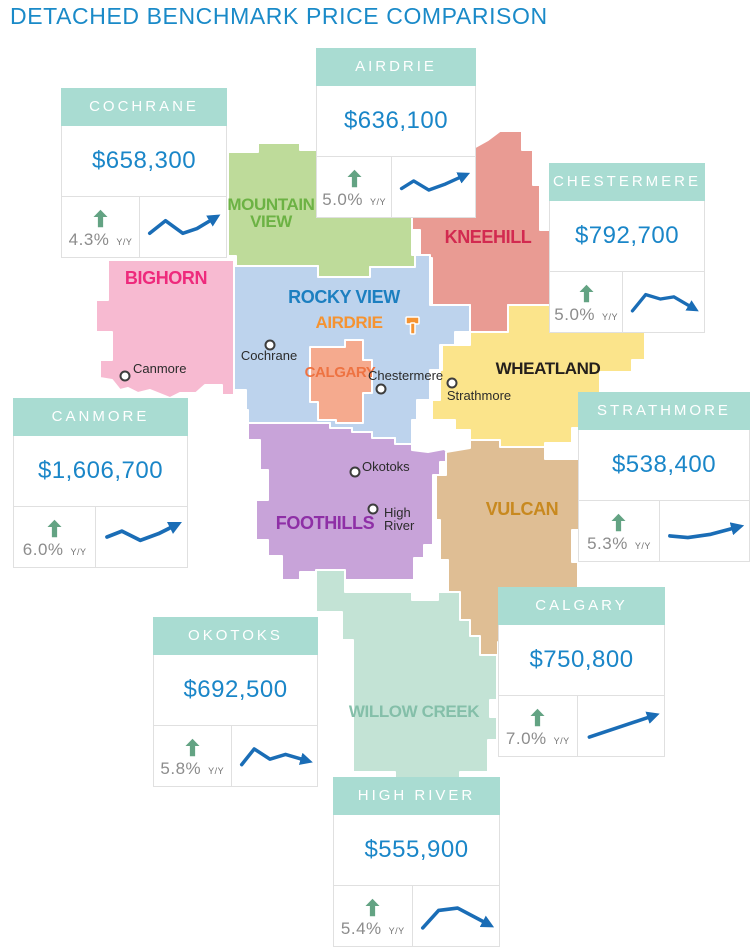 Image resolution: width=753 pixels, height=949 pixels. Describe the element at coordinates (350, 501) in the screenshot. I see `region-foothills` at that location.